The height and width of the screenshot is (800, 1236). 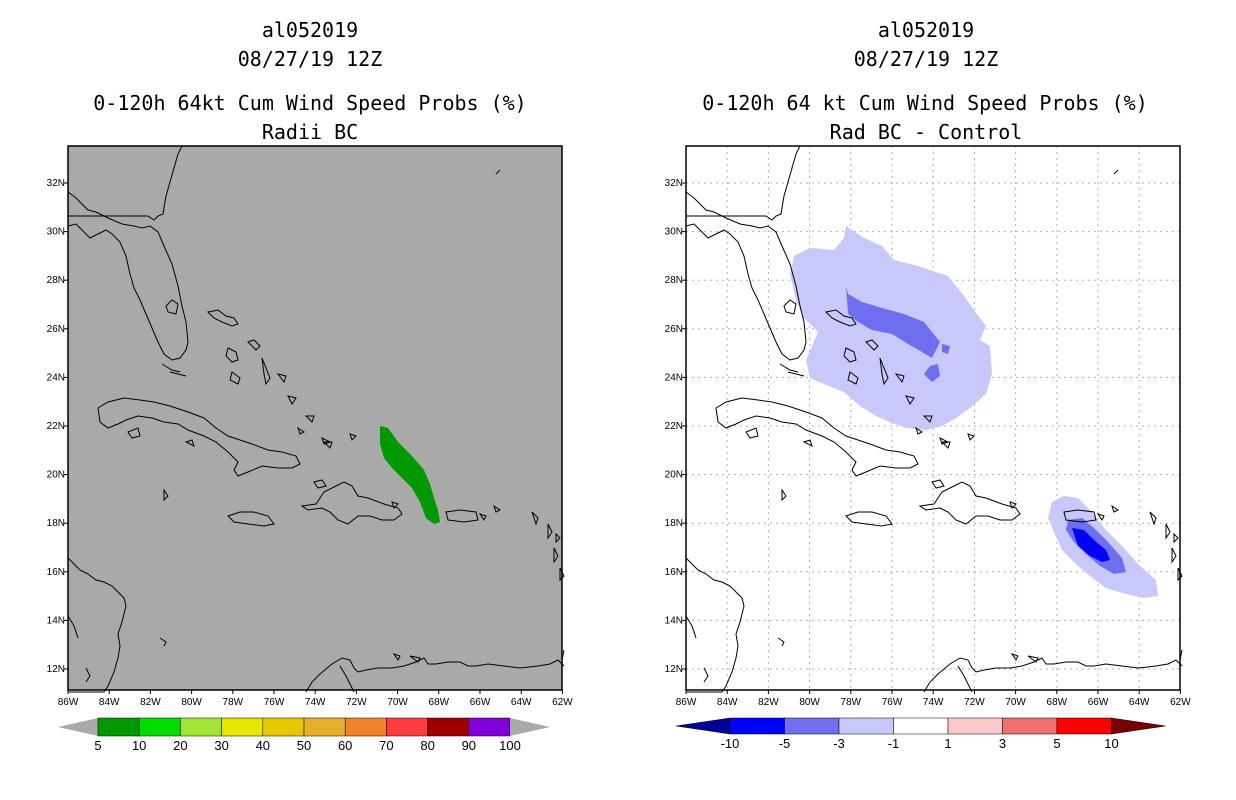 I want to click on colorbar-label: 50, so click(x=304, y=745).